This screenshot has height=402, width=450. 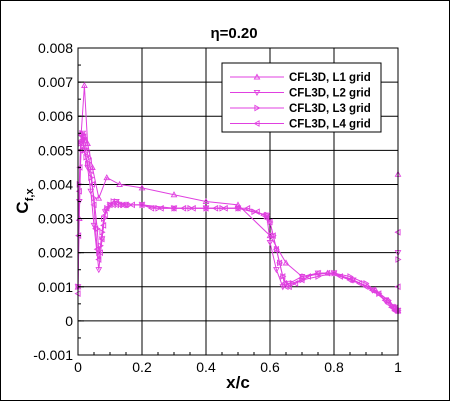 I want to click on y-tick-label: 0, so click(x=69, y=321).